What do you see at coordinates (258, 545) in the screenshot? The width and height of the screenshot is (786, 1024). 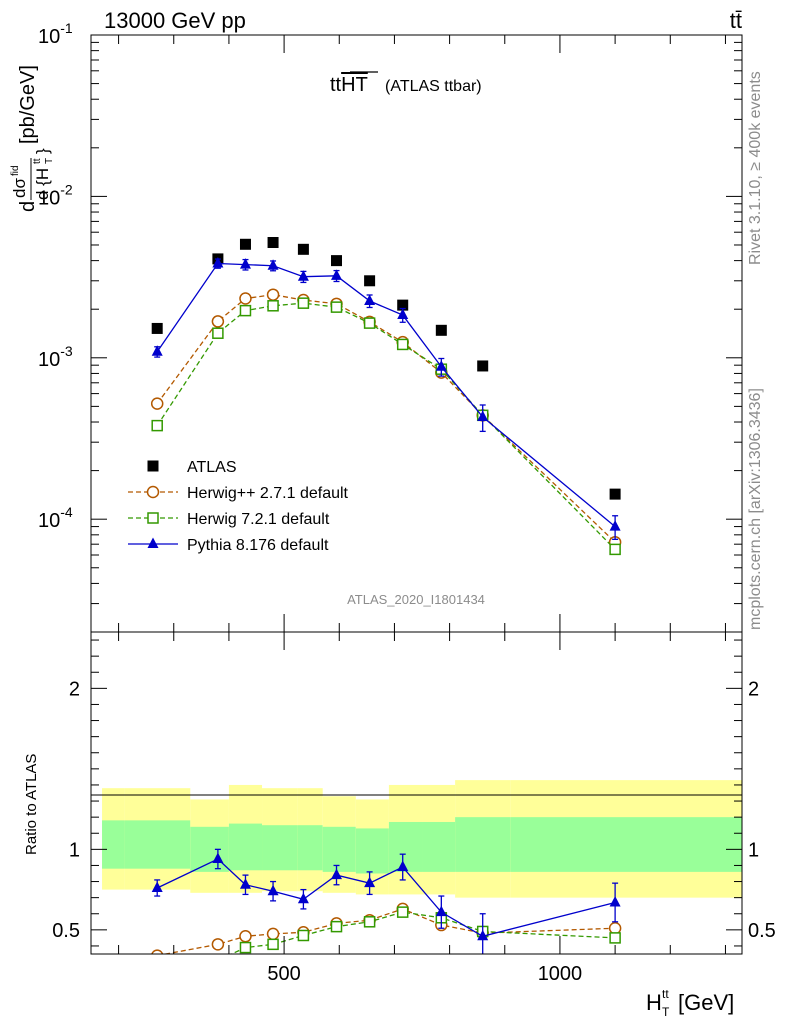 I see `legend-label-pythia-8-176-default: Pythia 8.176 default` at bounding box center [258, 545].